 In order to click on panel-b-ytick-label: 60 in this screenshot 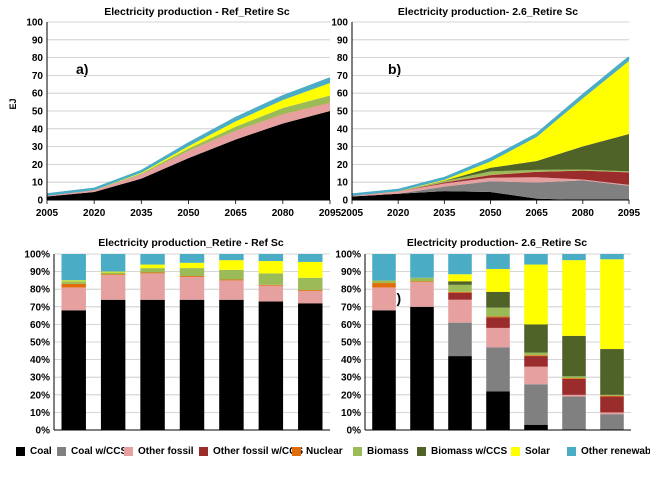, I will do `click(343, 94)`.